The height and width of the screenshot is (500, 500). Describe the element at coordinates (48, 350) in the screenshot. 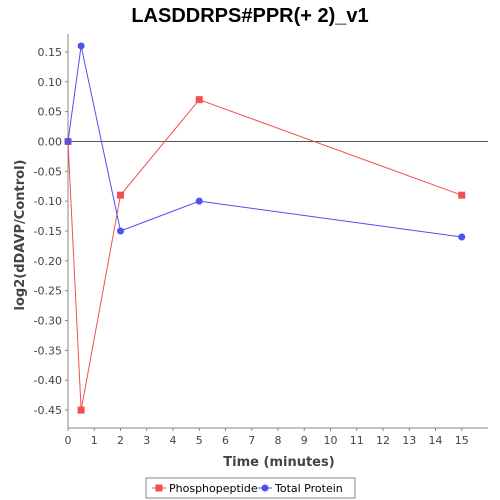

I see `y-tick-label: -0.35` at that location.